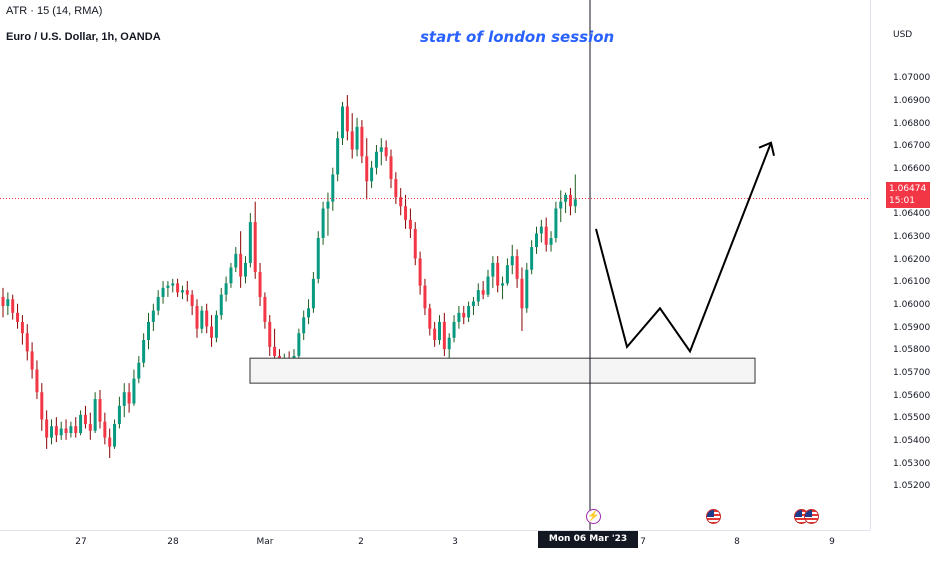 The height and width of the screenshot is (565, 932). What do you see at coordinates (643, 542) in the screenshot?
I see `time-tick-label: 7` at bounding box center [643, 542].